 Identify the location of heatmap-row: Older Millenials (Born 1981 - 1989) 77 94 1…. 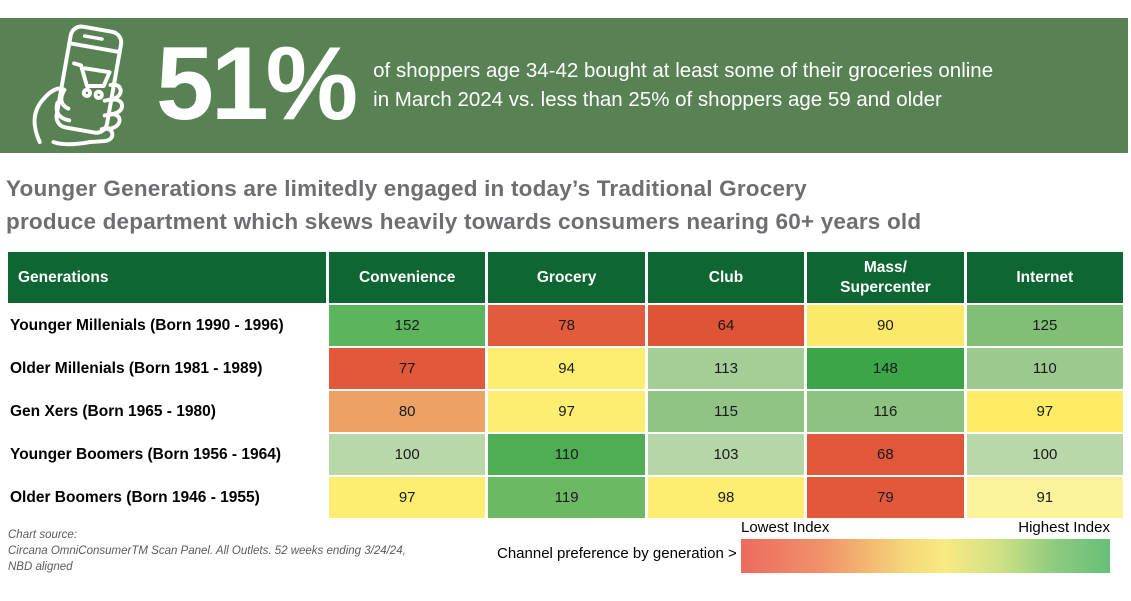
(565, 368).